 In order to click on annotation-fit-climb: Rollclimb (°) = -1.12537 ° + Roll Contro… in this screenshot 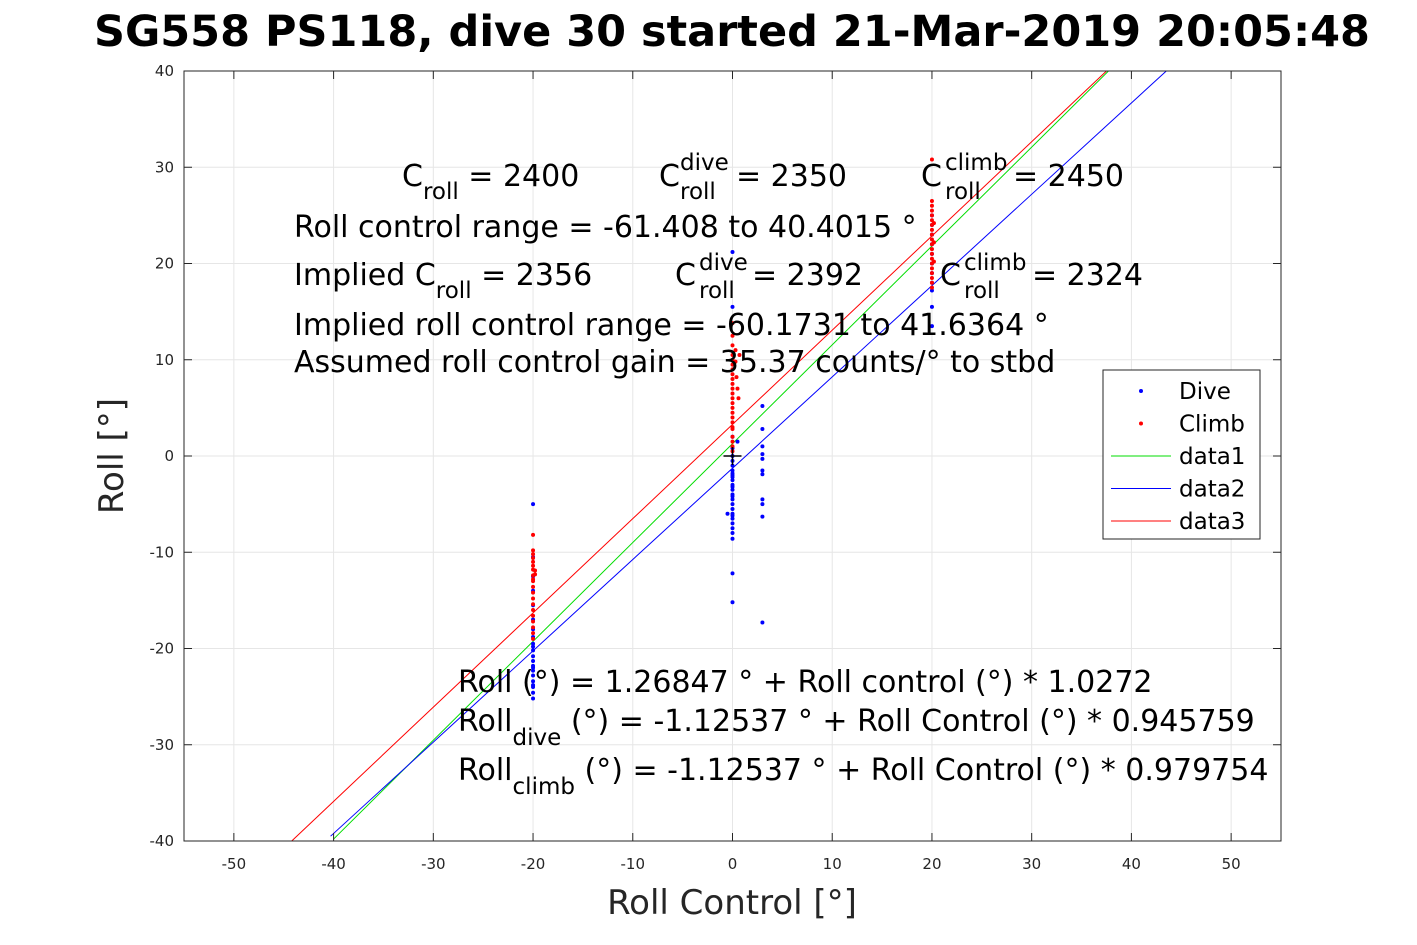, I will do `click(863, 776)`.